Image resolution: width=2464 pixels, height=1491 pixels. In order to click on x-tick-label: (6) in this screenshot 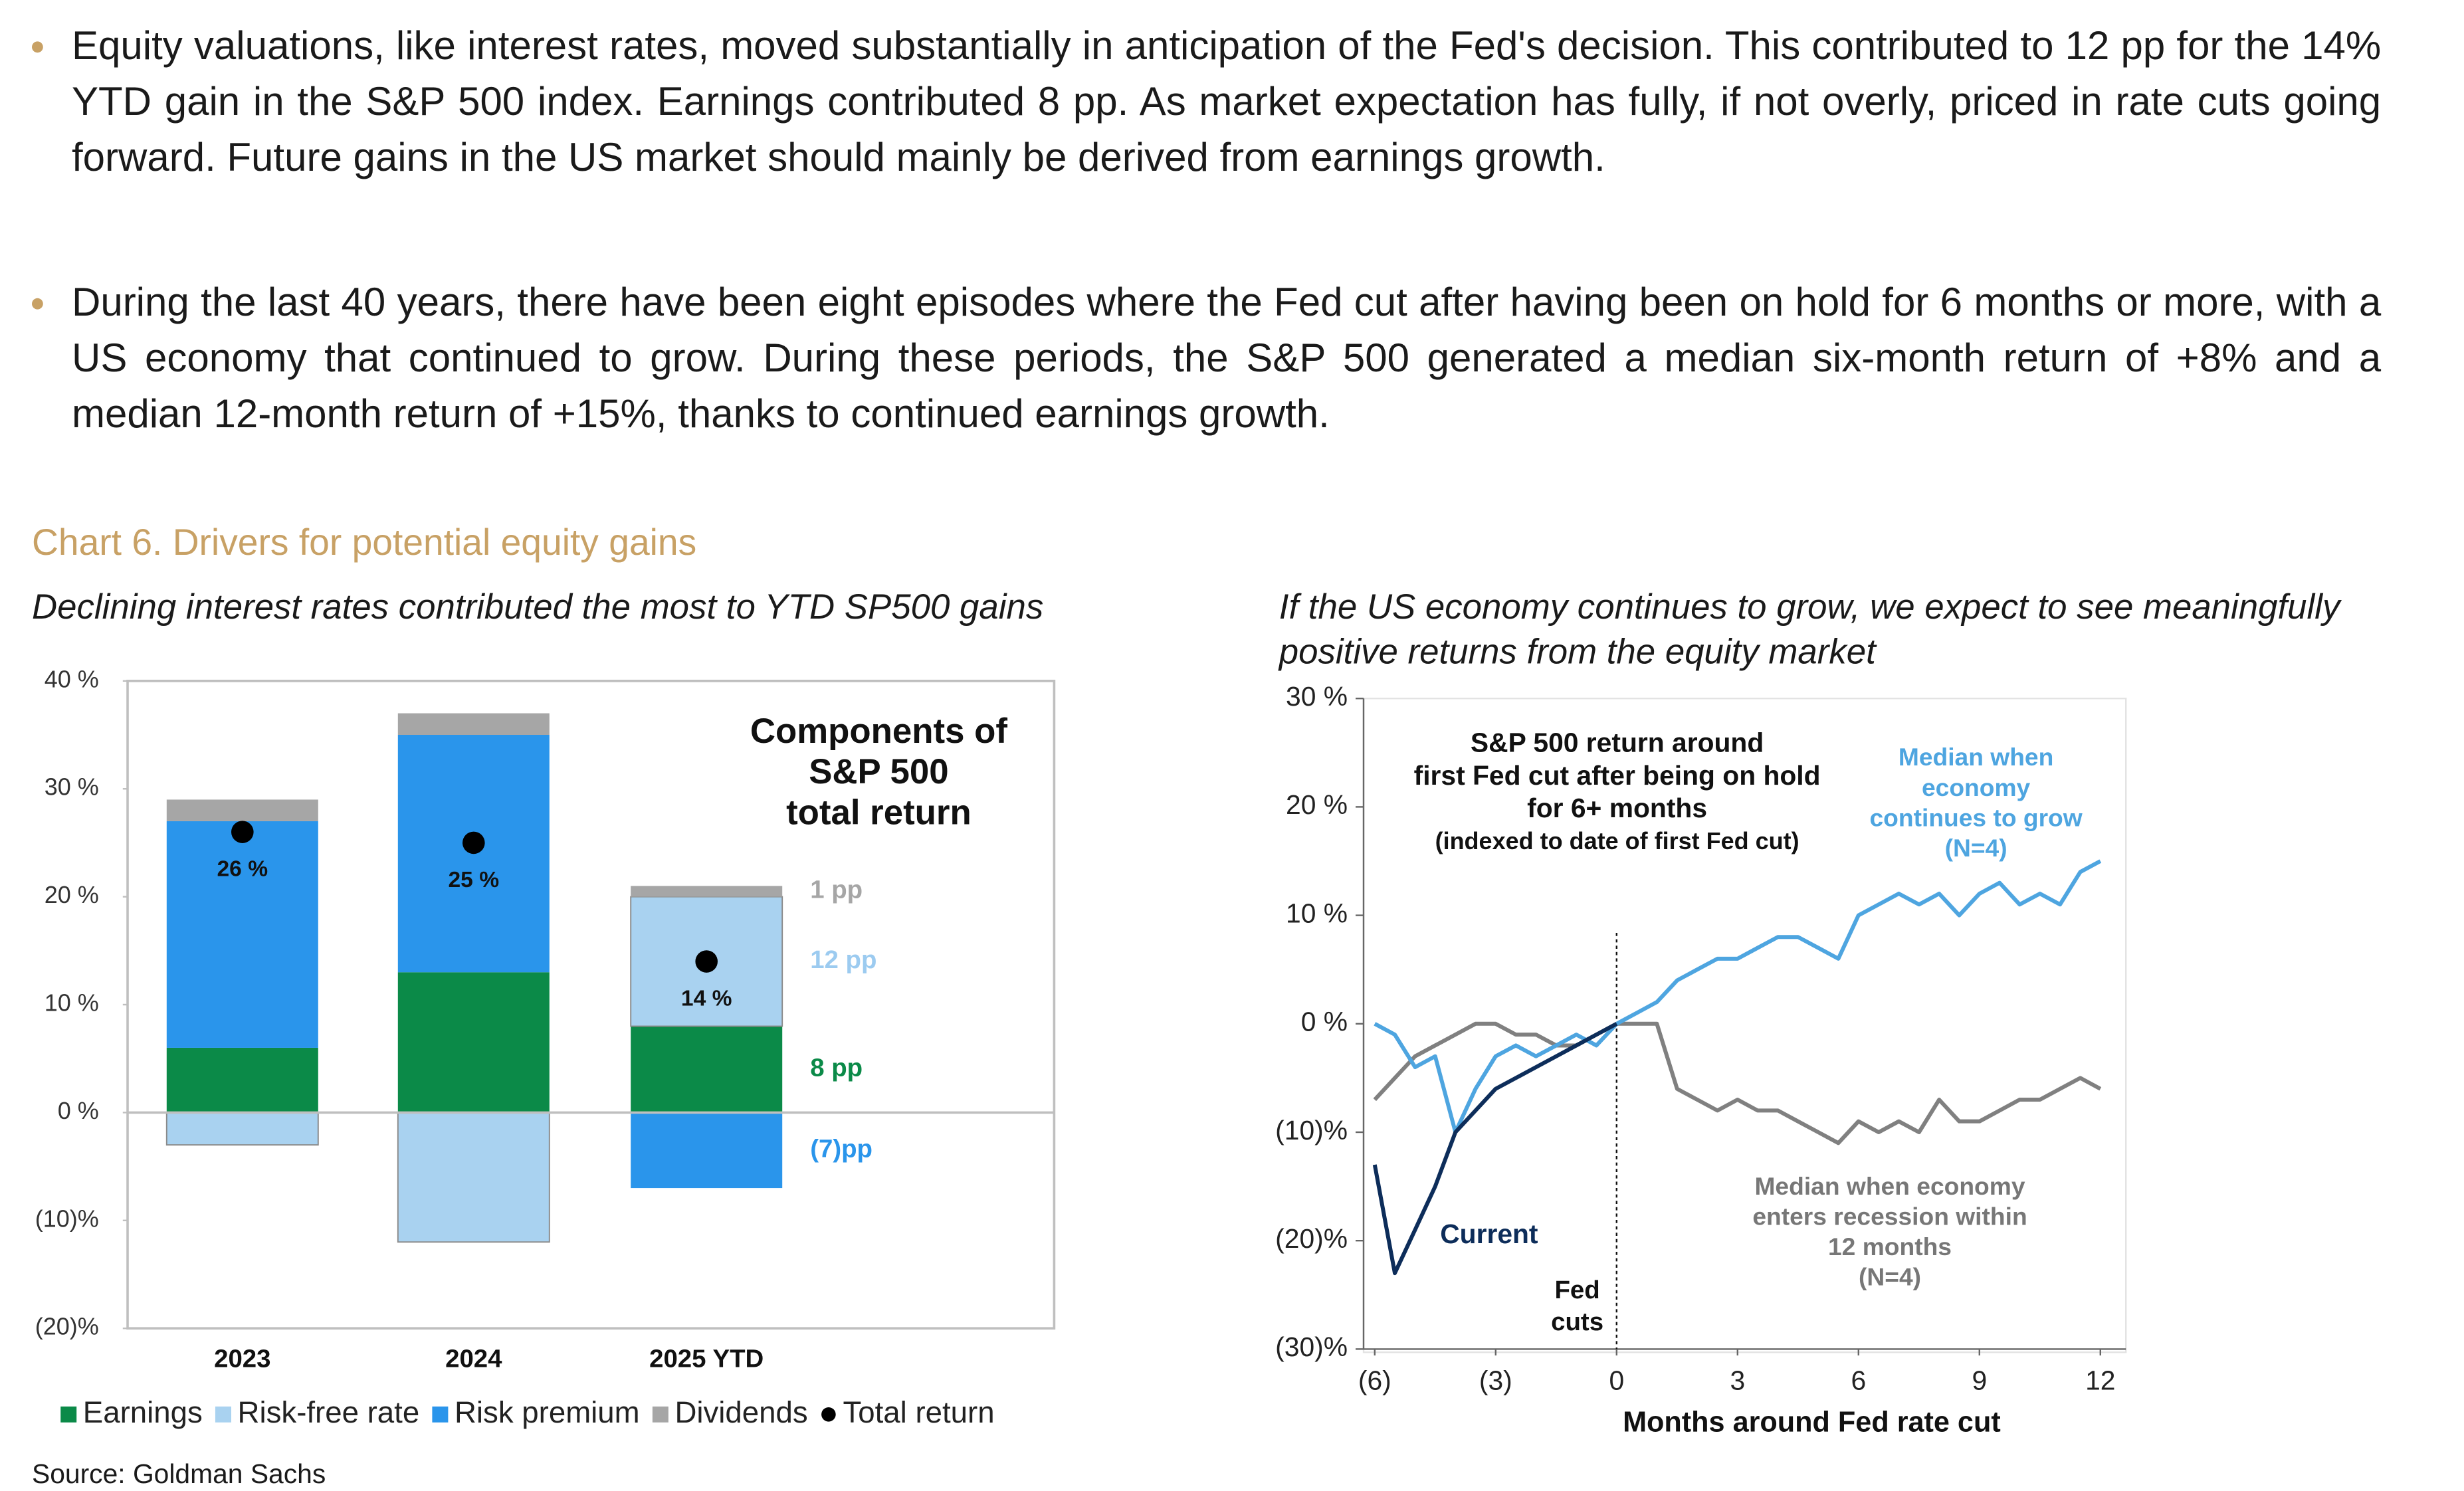, I will do `click(1374, 1381)`.